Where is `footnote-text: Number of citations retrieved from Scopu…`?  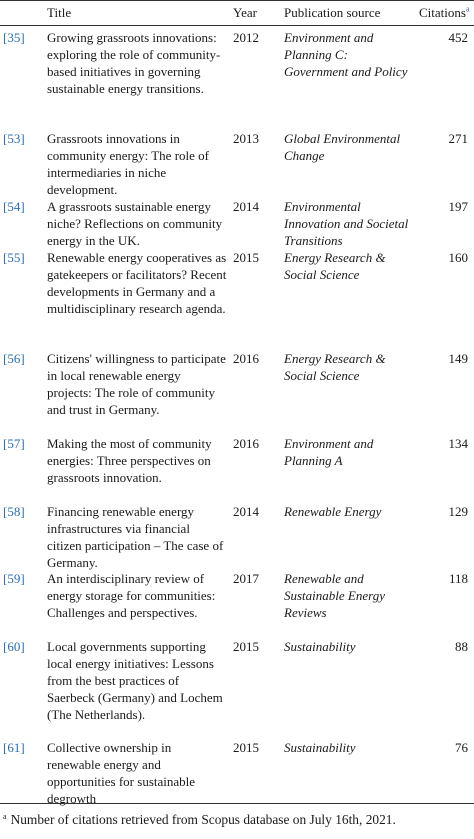
footnote-text: Number of citations retrieved from Scopu… is located at coordinates (203, 819).